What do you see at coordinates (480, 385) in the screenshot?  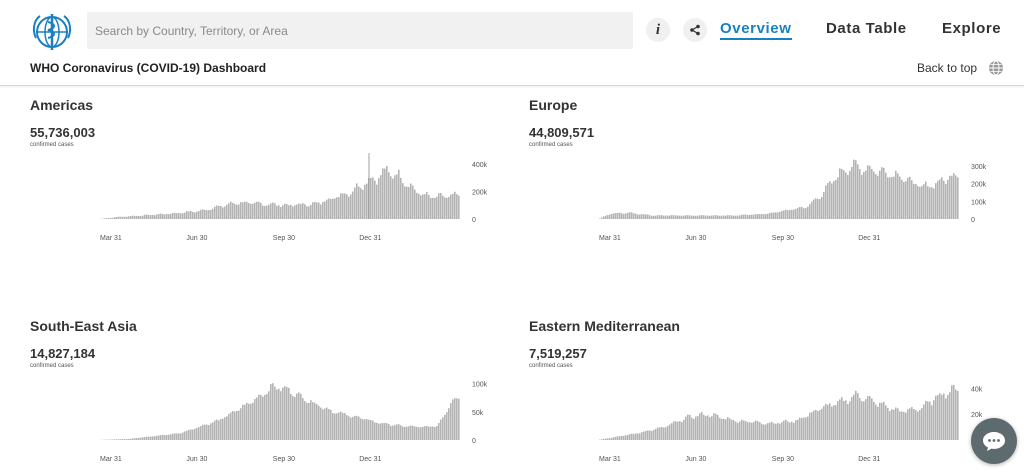 I see `y-tick-label: 100k` at bounding box center [480, 385].